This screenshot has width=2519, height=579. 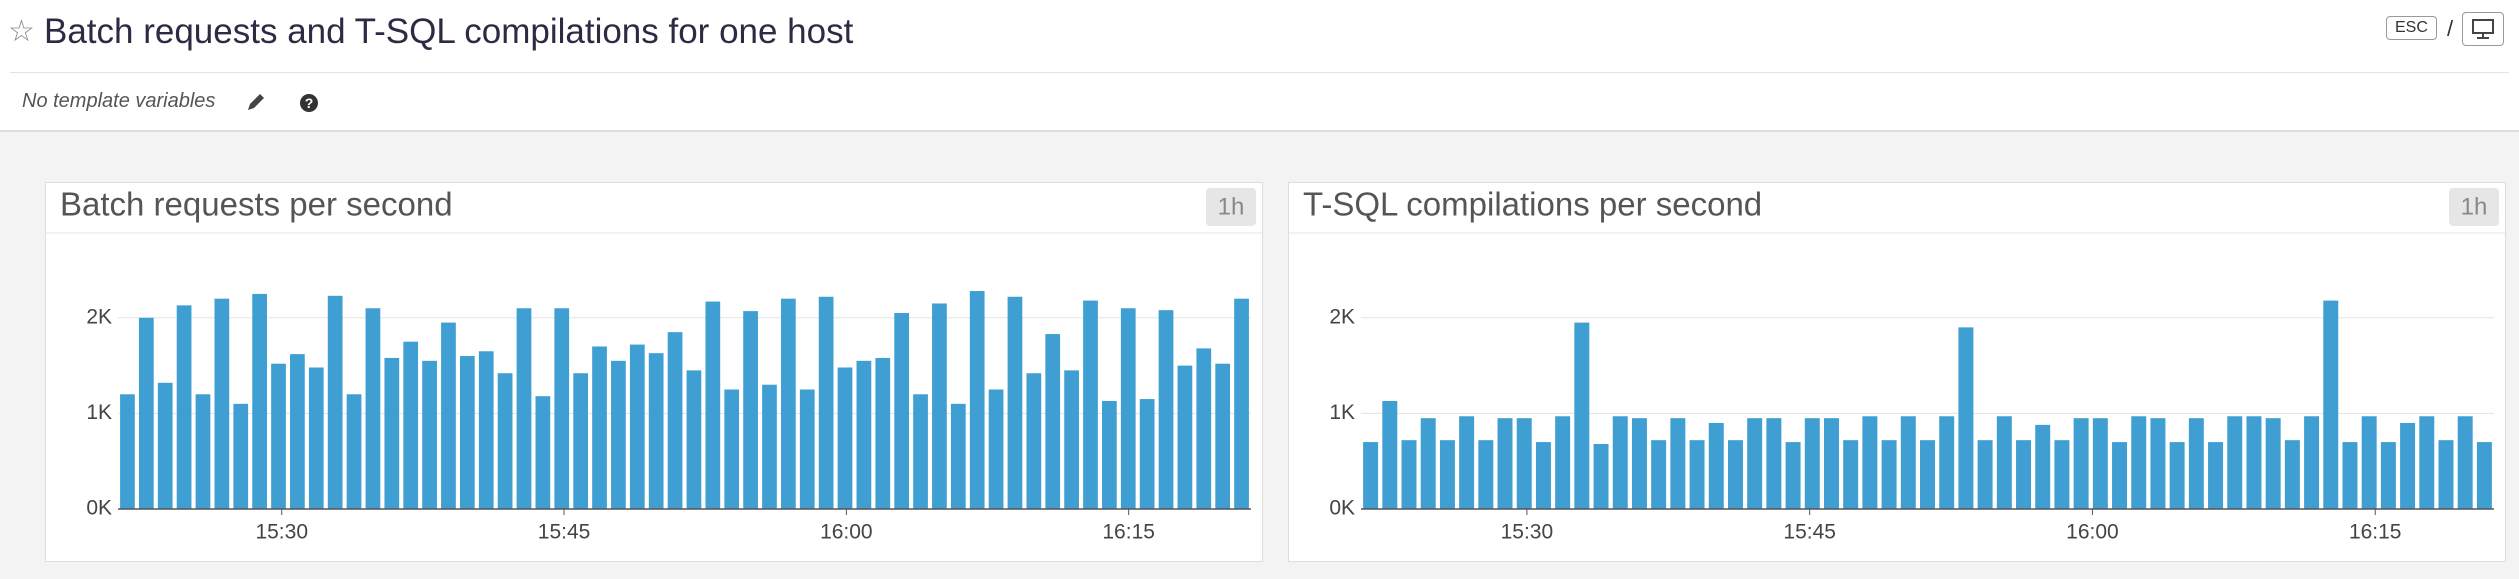 I want to click on y-tick-label: 0K, so click(x=99, y=508).